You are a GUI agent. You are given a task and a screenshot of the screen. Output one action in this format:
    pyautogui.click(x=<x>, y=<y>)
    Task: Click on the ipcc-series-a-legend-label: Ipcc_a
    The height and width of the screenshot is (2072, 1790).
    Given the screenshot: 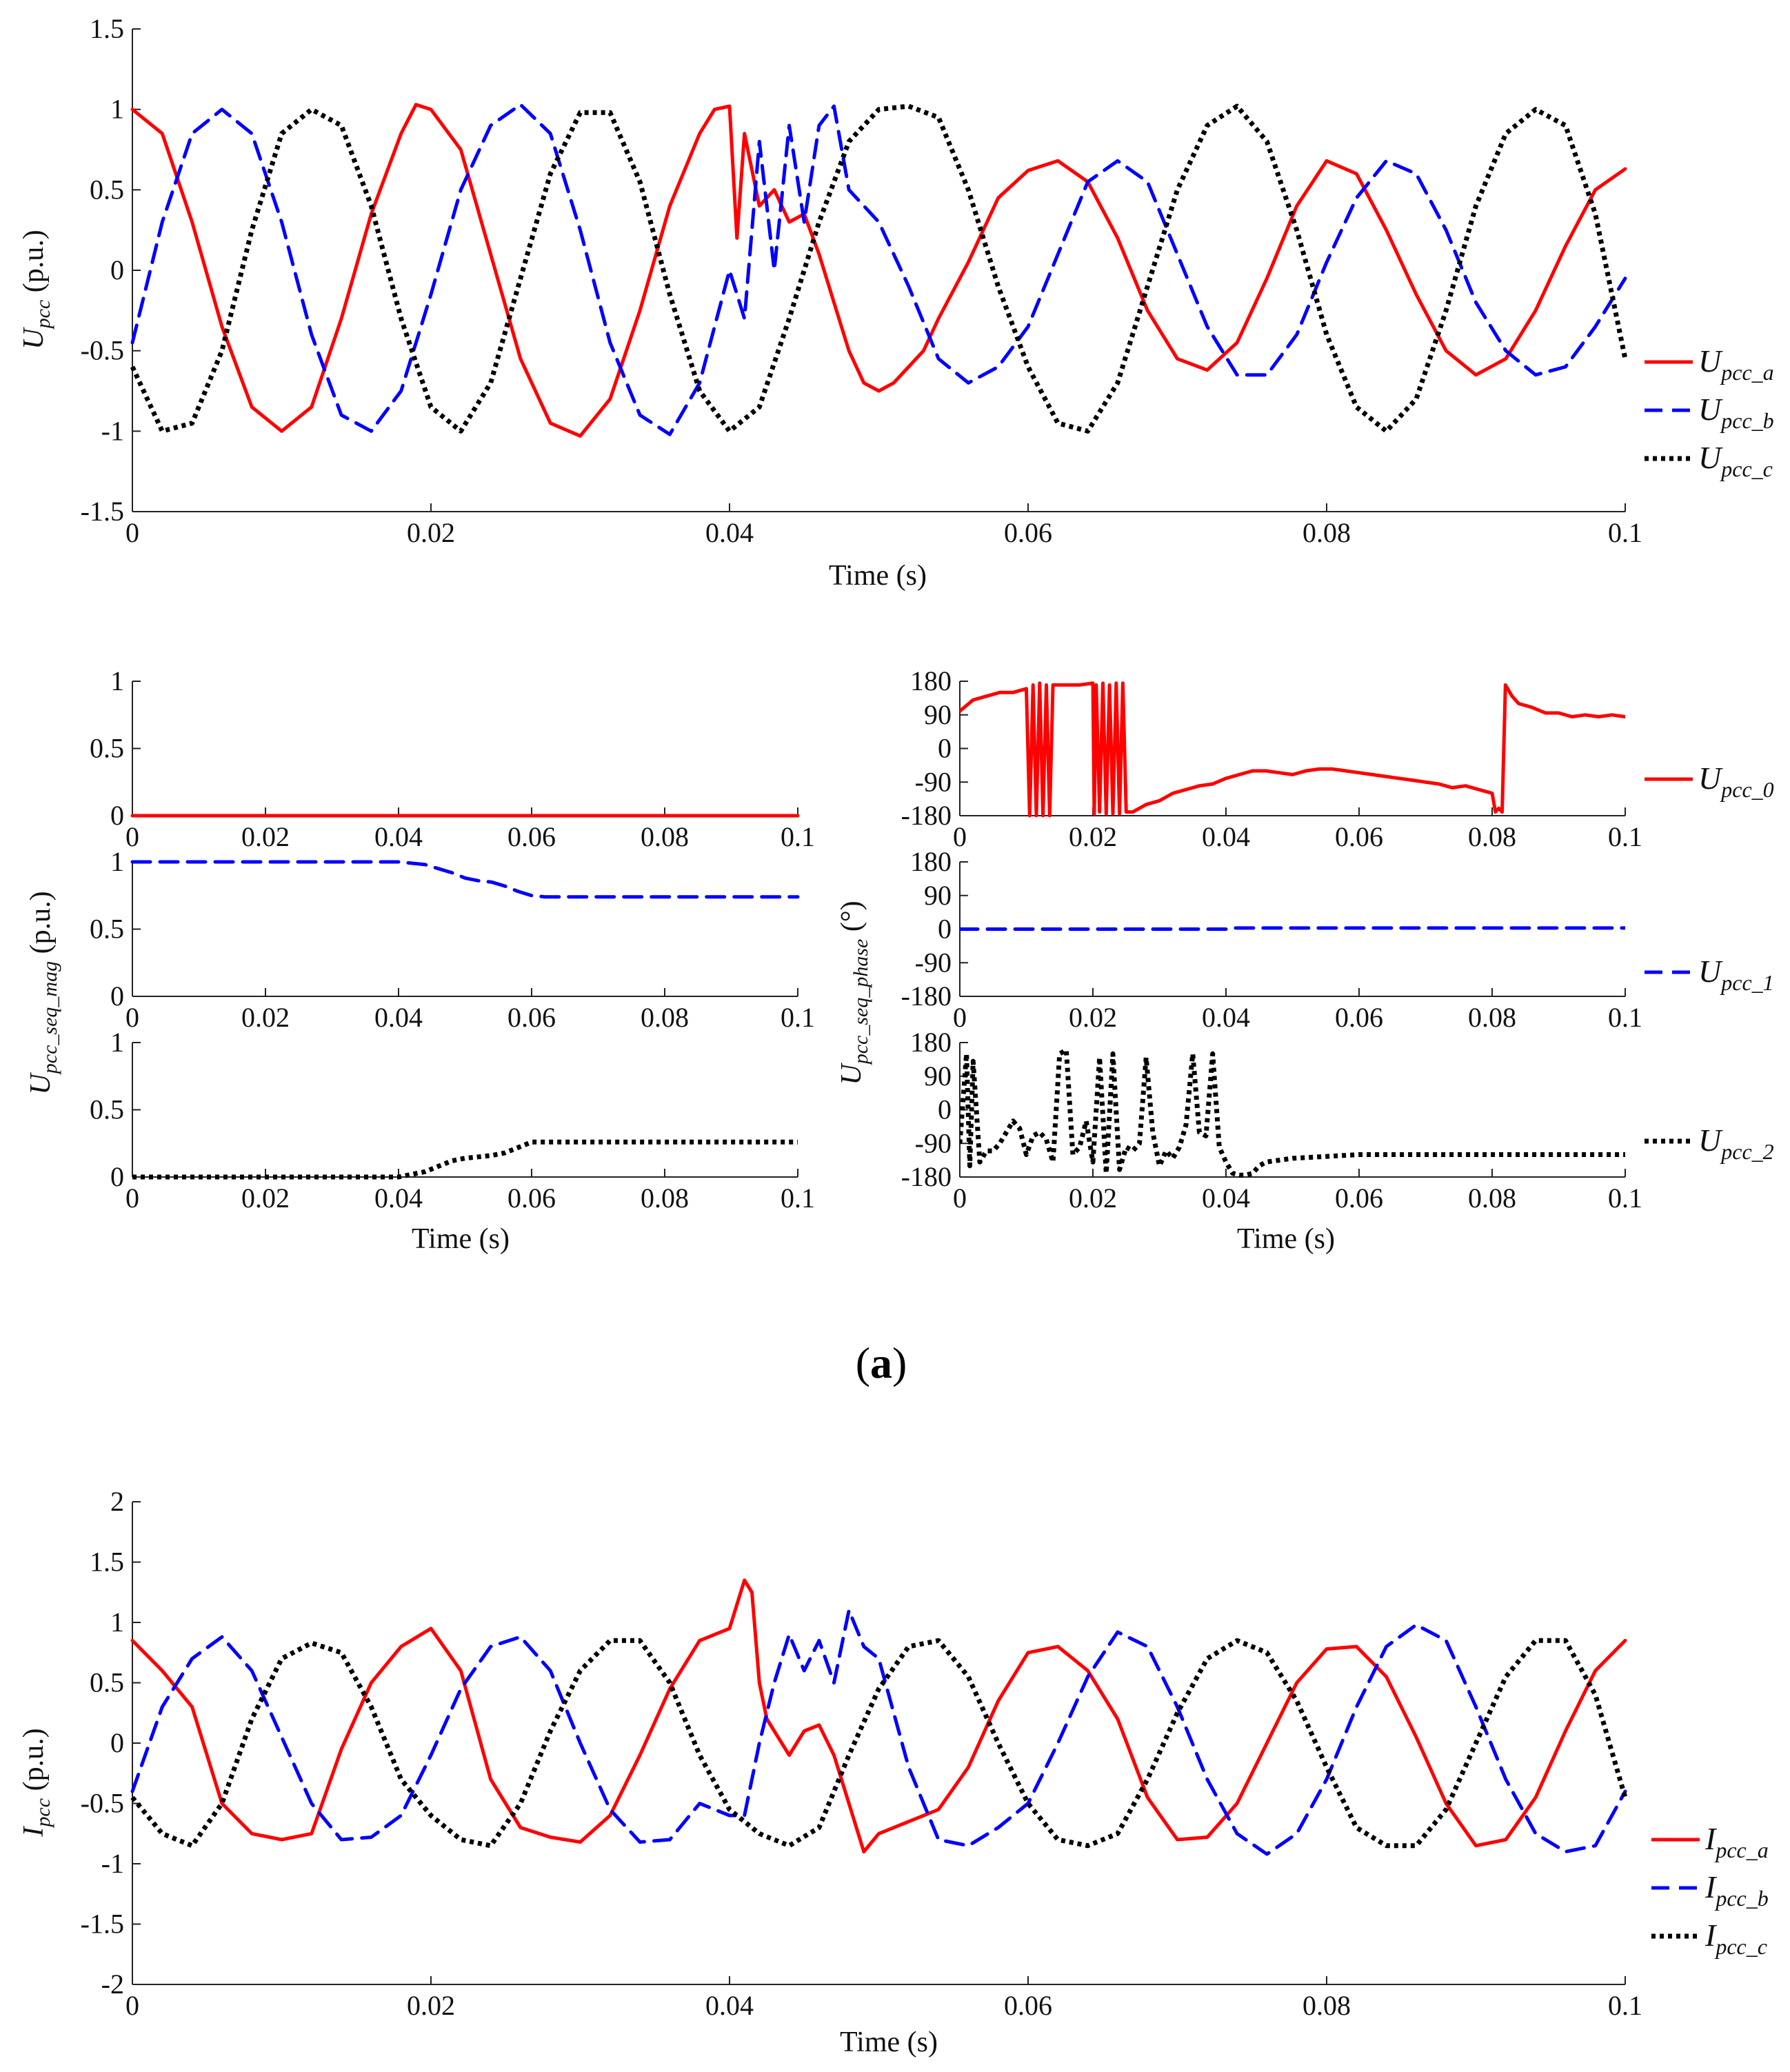 What is the action you would take?
    pyautogui.click(x=1736, y=1841)
    